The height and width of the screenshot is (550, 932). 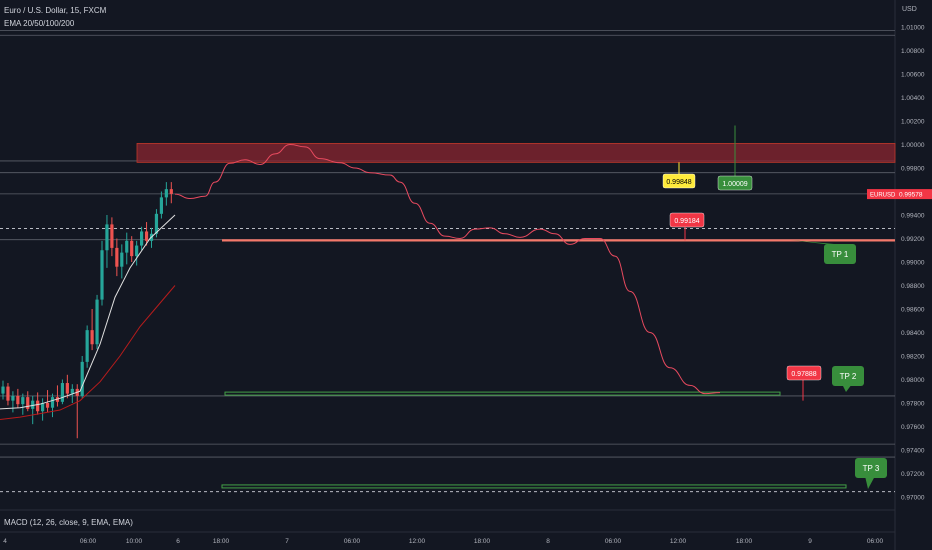 I want to click on y-tick-label: 0.97800, so click(x=913, y=404).